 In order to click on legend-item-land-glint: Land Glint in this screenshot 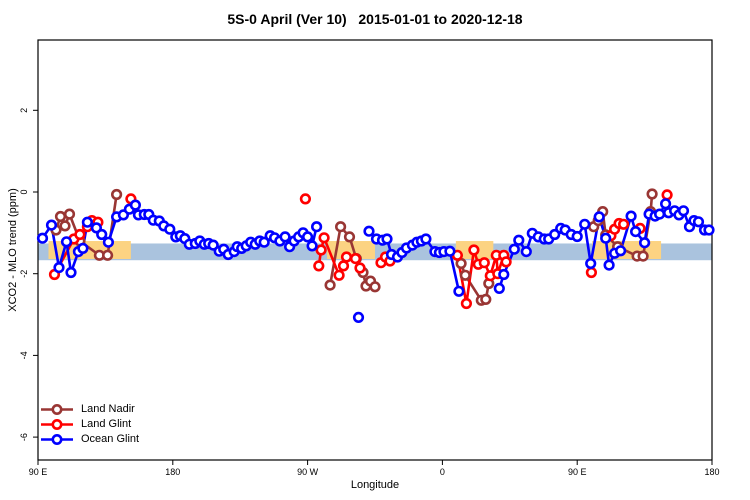, I will do `click(89, 424)`.